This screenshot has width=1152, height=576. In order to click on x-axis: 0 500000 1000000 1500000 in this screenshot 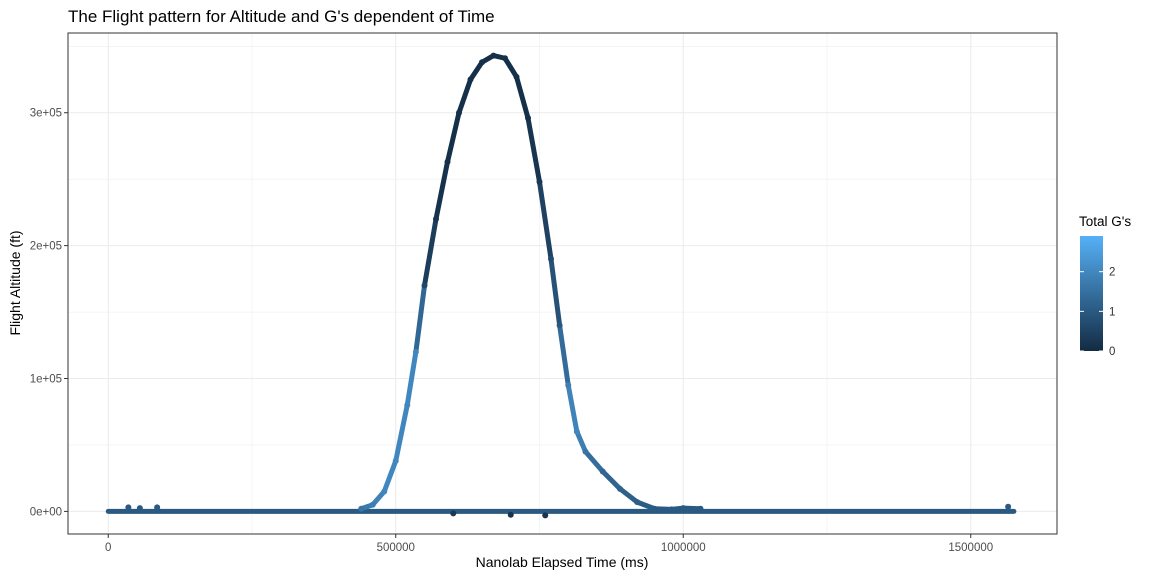, I will do `click(549, 544)`.